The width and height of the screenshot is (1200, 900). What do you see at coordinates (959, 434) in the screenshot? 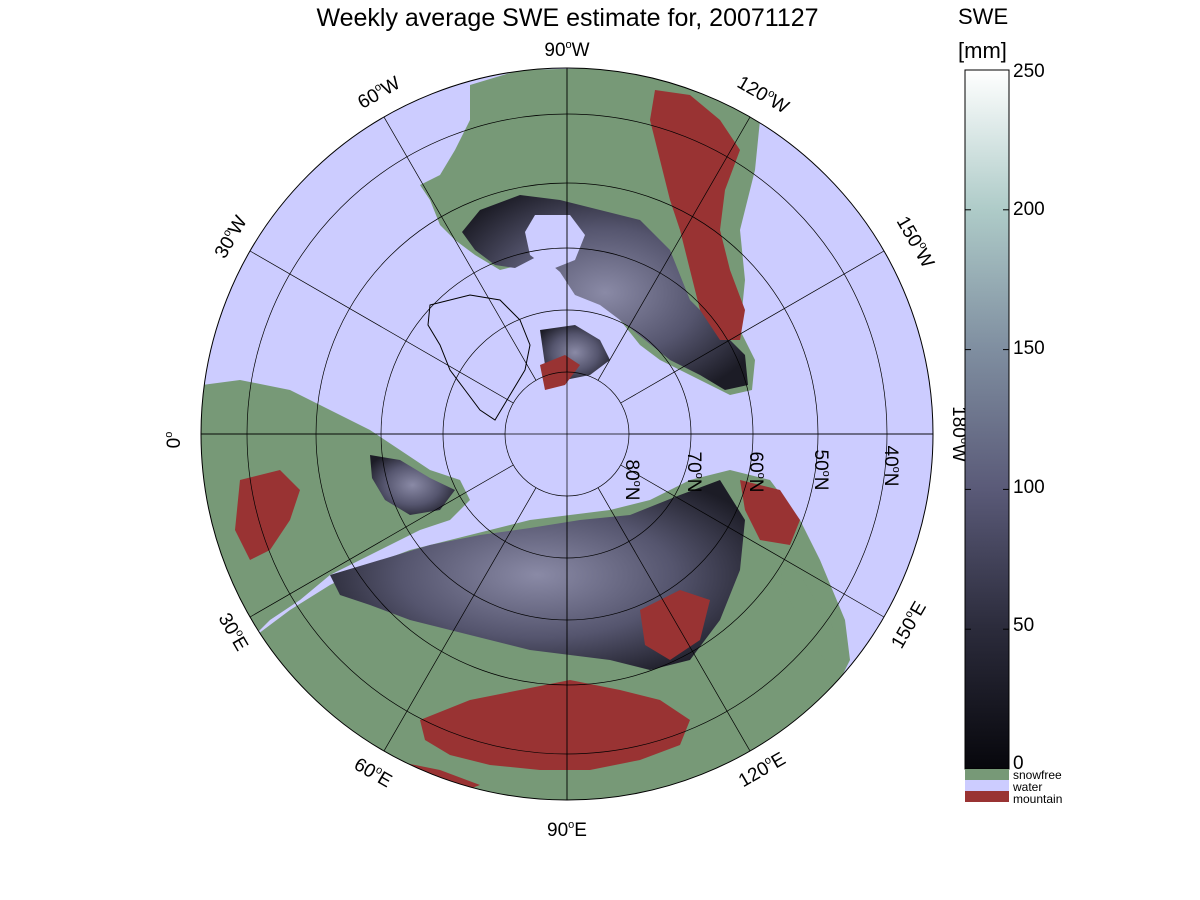
I see `lon-label-180w: 180oW` at bounding box center [959, 434].